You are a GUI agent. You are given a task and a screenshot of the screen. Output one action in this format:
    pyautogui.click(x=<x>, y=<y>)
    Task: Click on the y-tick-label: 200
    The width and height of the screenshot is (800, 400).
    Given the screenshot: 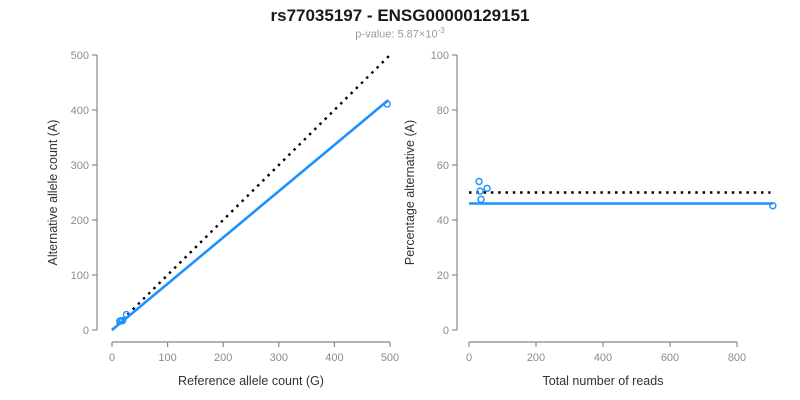 What is the action you would take?
    pyautogui.click(x=80, y=221)
    